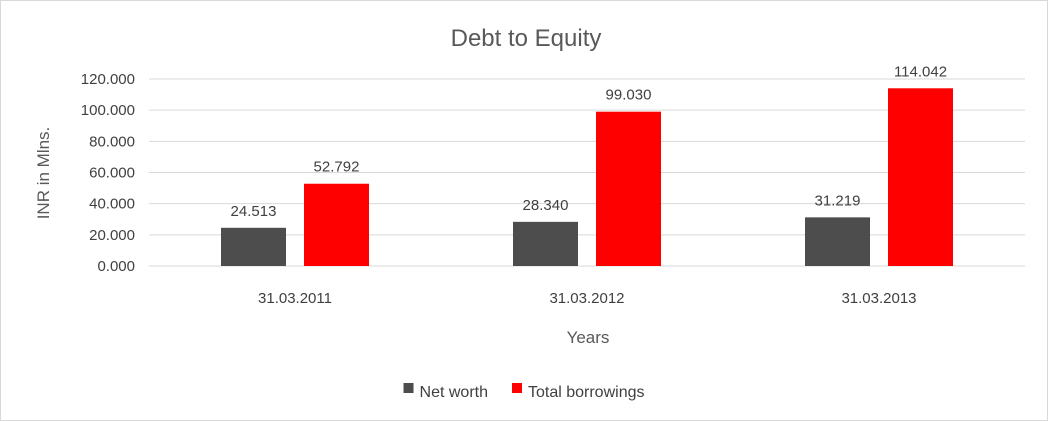  What do you see at coordinates (838, 200) in the screenshot?
I see `data-label: 31.219` at bounding box center [838, 200].